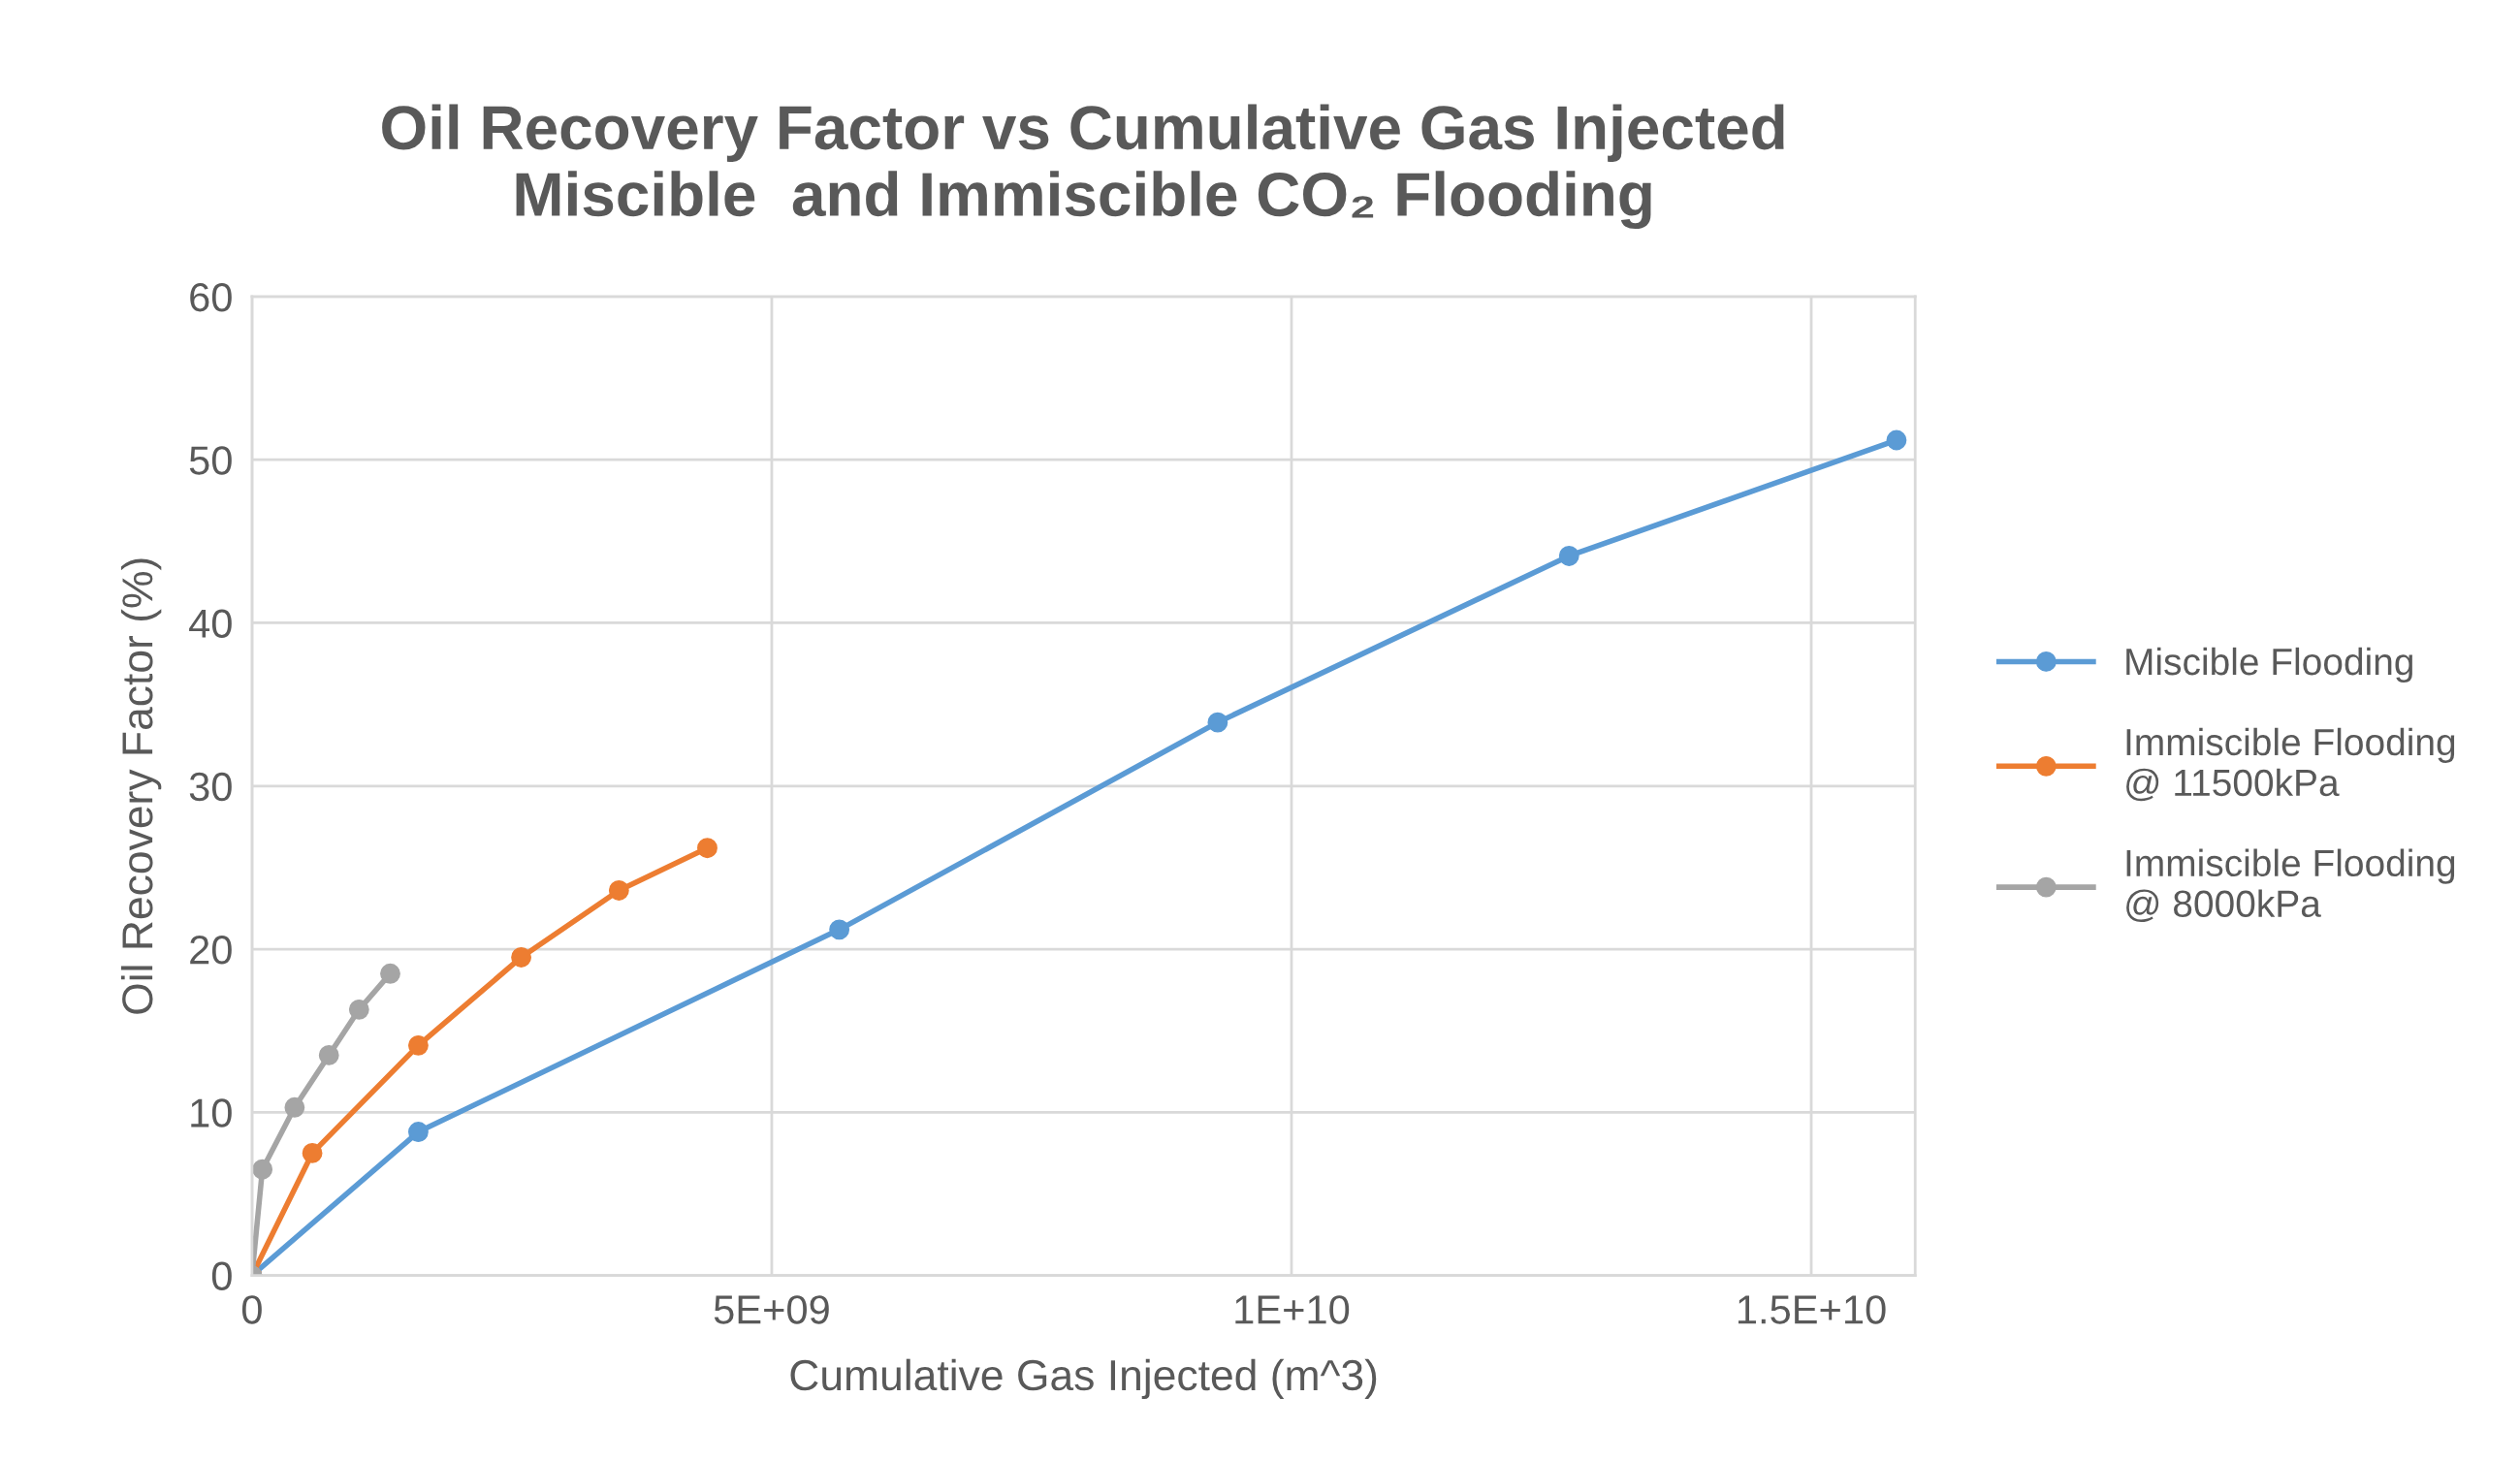 The image size is (2520, 1461). I want to click on x-tick-label: 5E+09, so click(772, 1310).